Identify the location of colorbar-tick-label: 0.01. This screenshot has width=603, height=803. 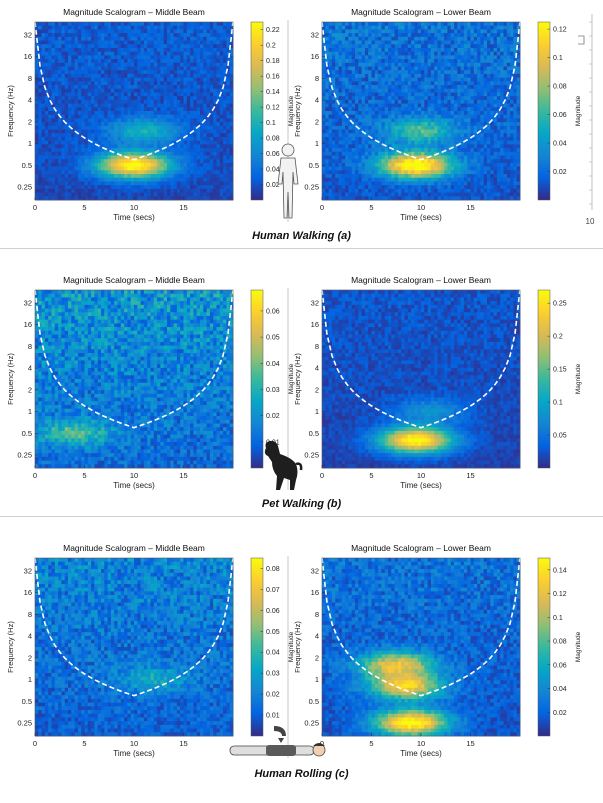
(273, 716).